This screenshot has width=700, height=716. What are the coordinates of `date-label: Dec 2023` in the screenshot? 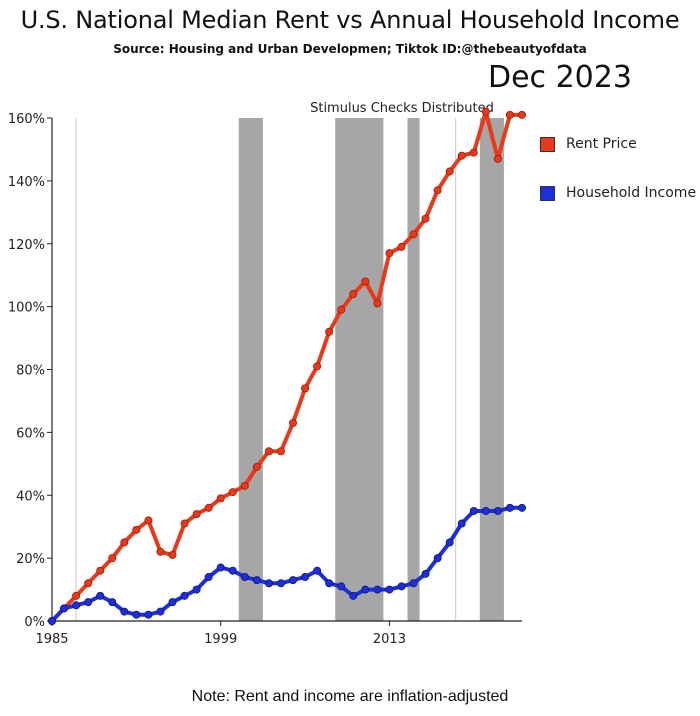 It's located at (560, 77).